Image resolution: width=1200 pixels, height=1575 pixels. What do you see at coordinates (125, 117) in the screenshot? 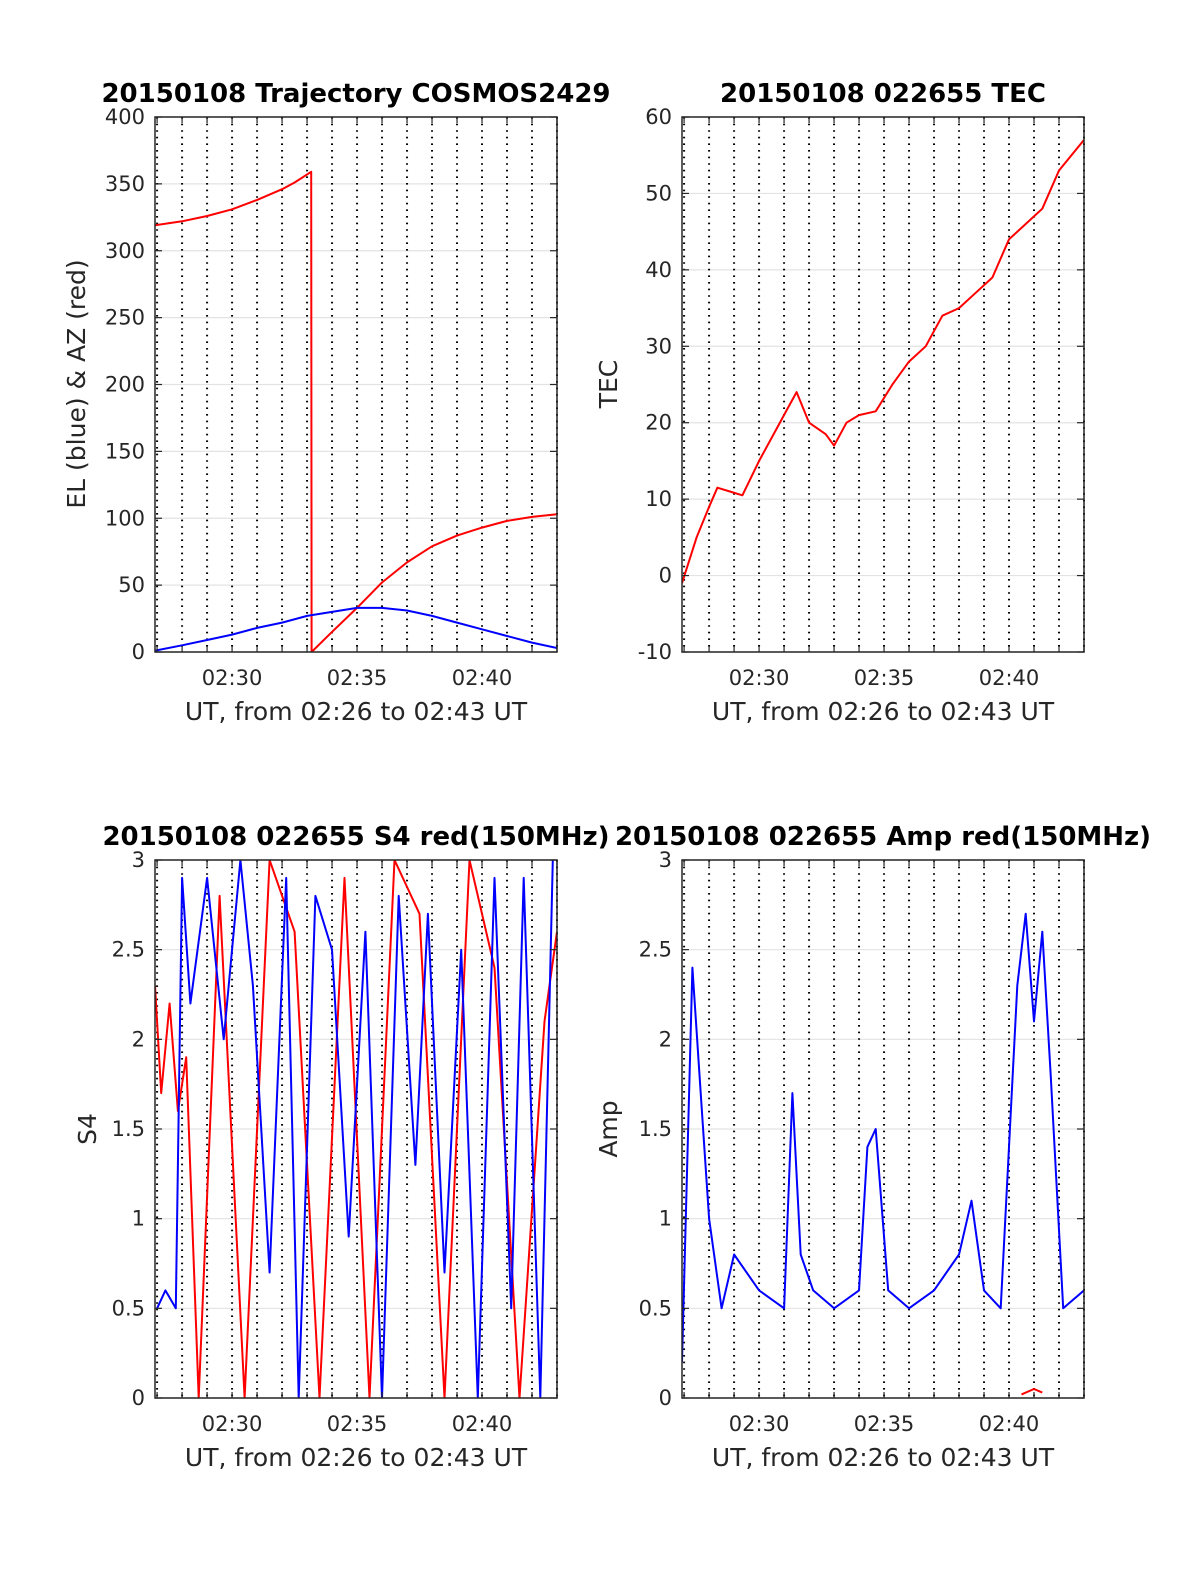
I see `y-tick-label: 400` at bounding box center [125, 117].